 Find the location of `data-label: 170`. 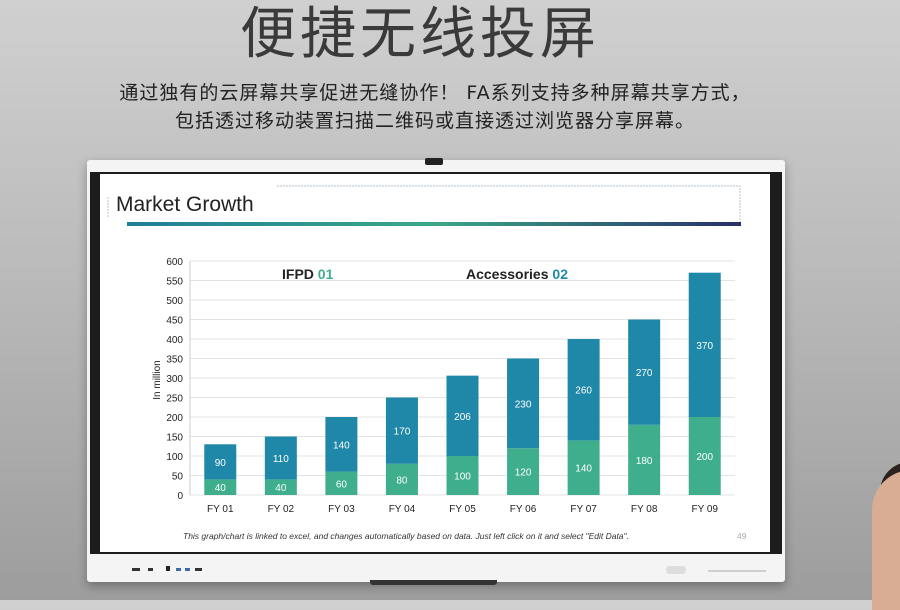

data-label: 170 is located at coordinates (402, 432).